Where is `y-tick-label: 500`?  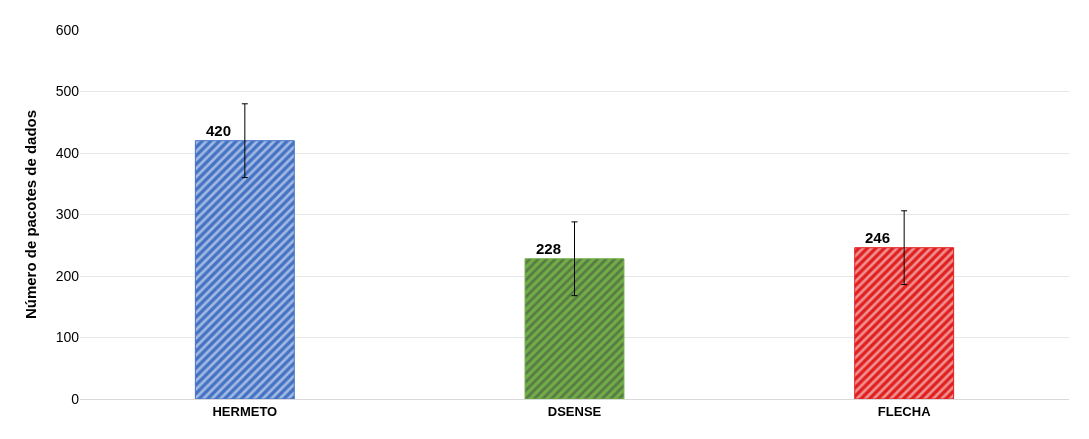 y-tick-label: 500 is located at coordinates (67, 91).